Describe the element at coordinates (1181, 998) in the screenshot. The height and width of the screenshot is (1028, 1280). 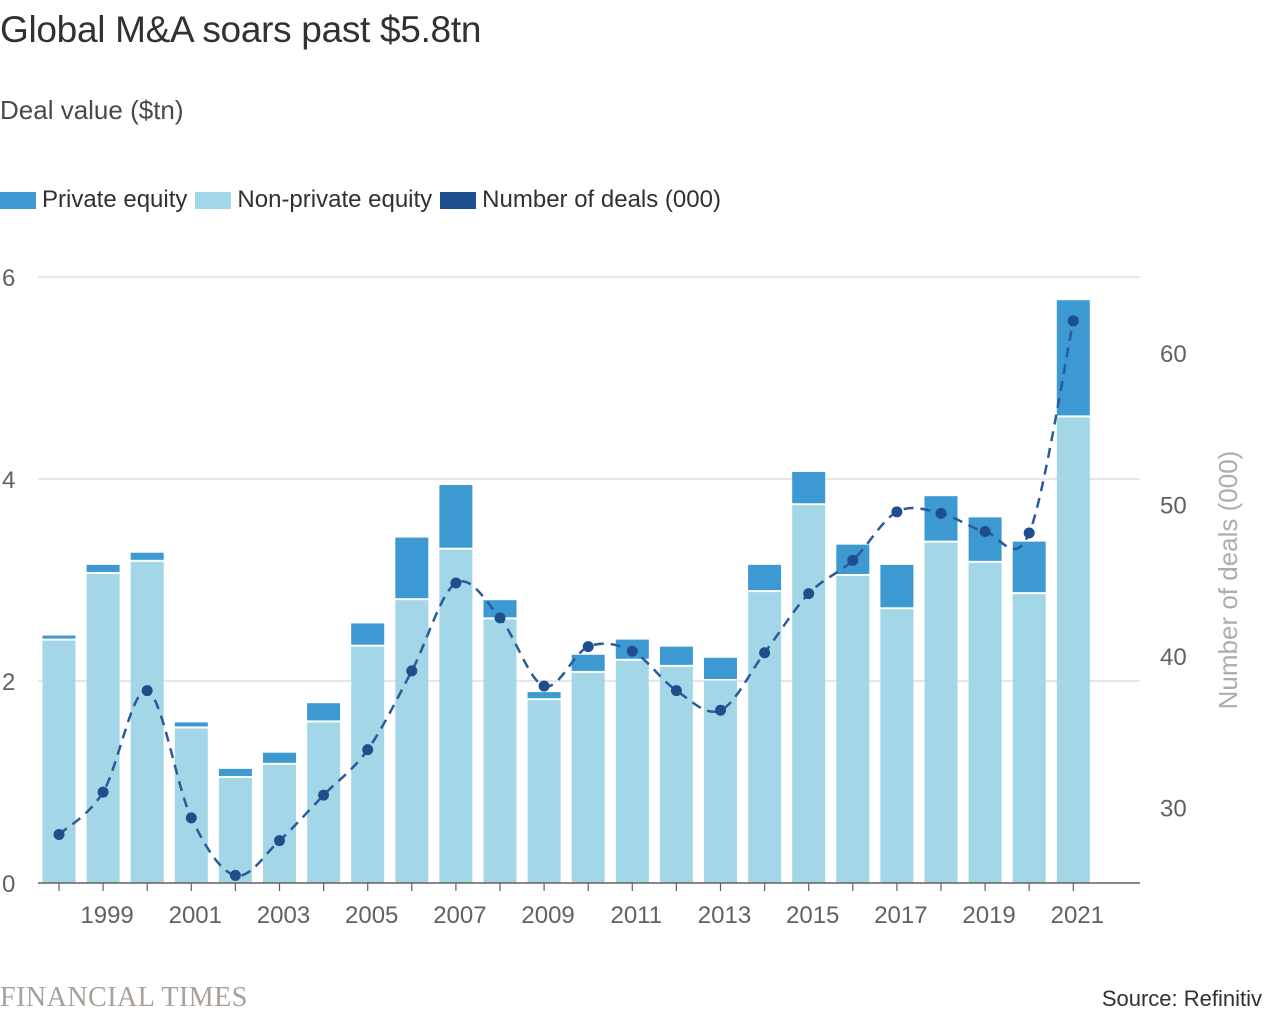
I see `source-note: Source: Refinitiv` at that location.